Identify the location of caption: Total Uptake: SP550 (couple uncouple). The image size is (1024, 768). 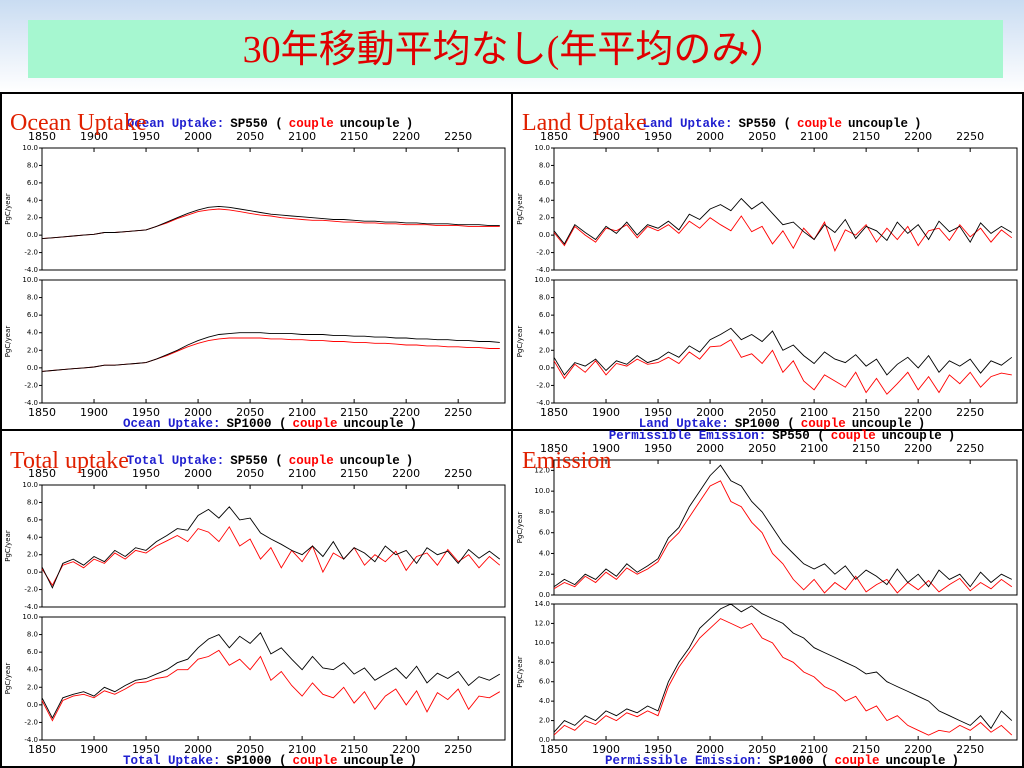
(270, 461).